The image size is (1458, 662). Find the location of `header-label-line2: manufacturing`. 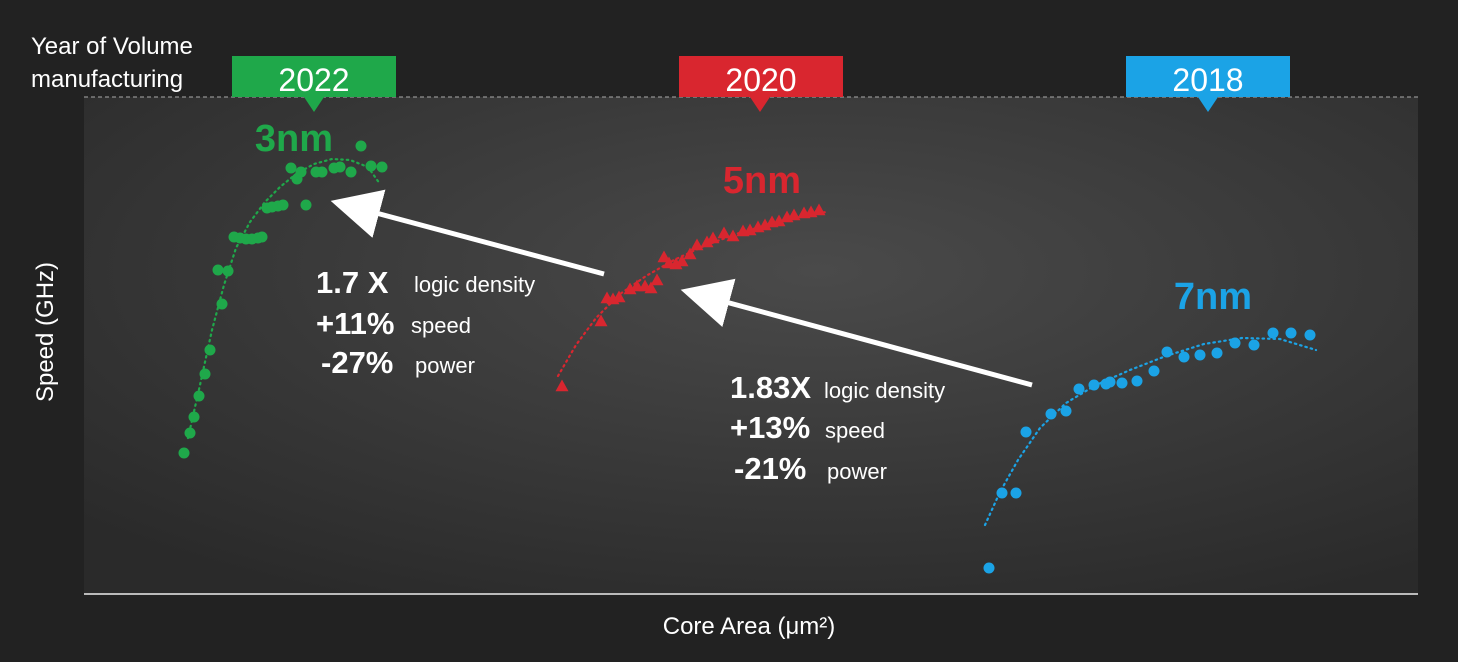

header-label-line2: manufacturing is located at coordinates (107, 79).